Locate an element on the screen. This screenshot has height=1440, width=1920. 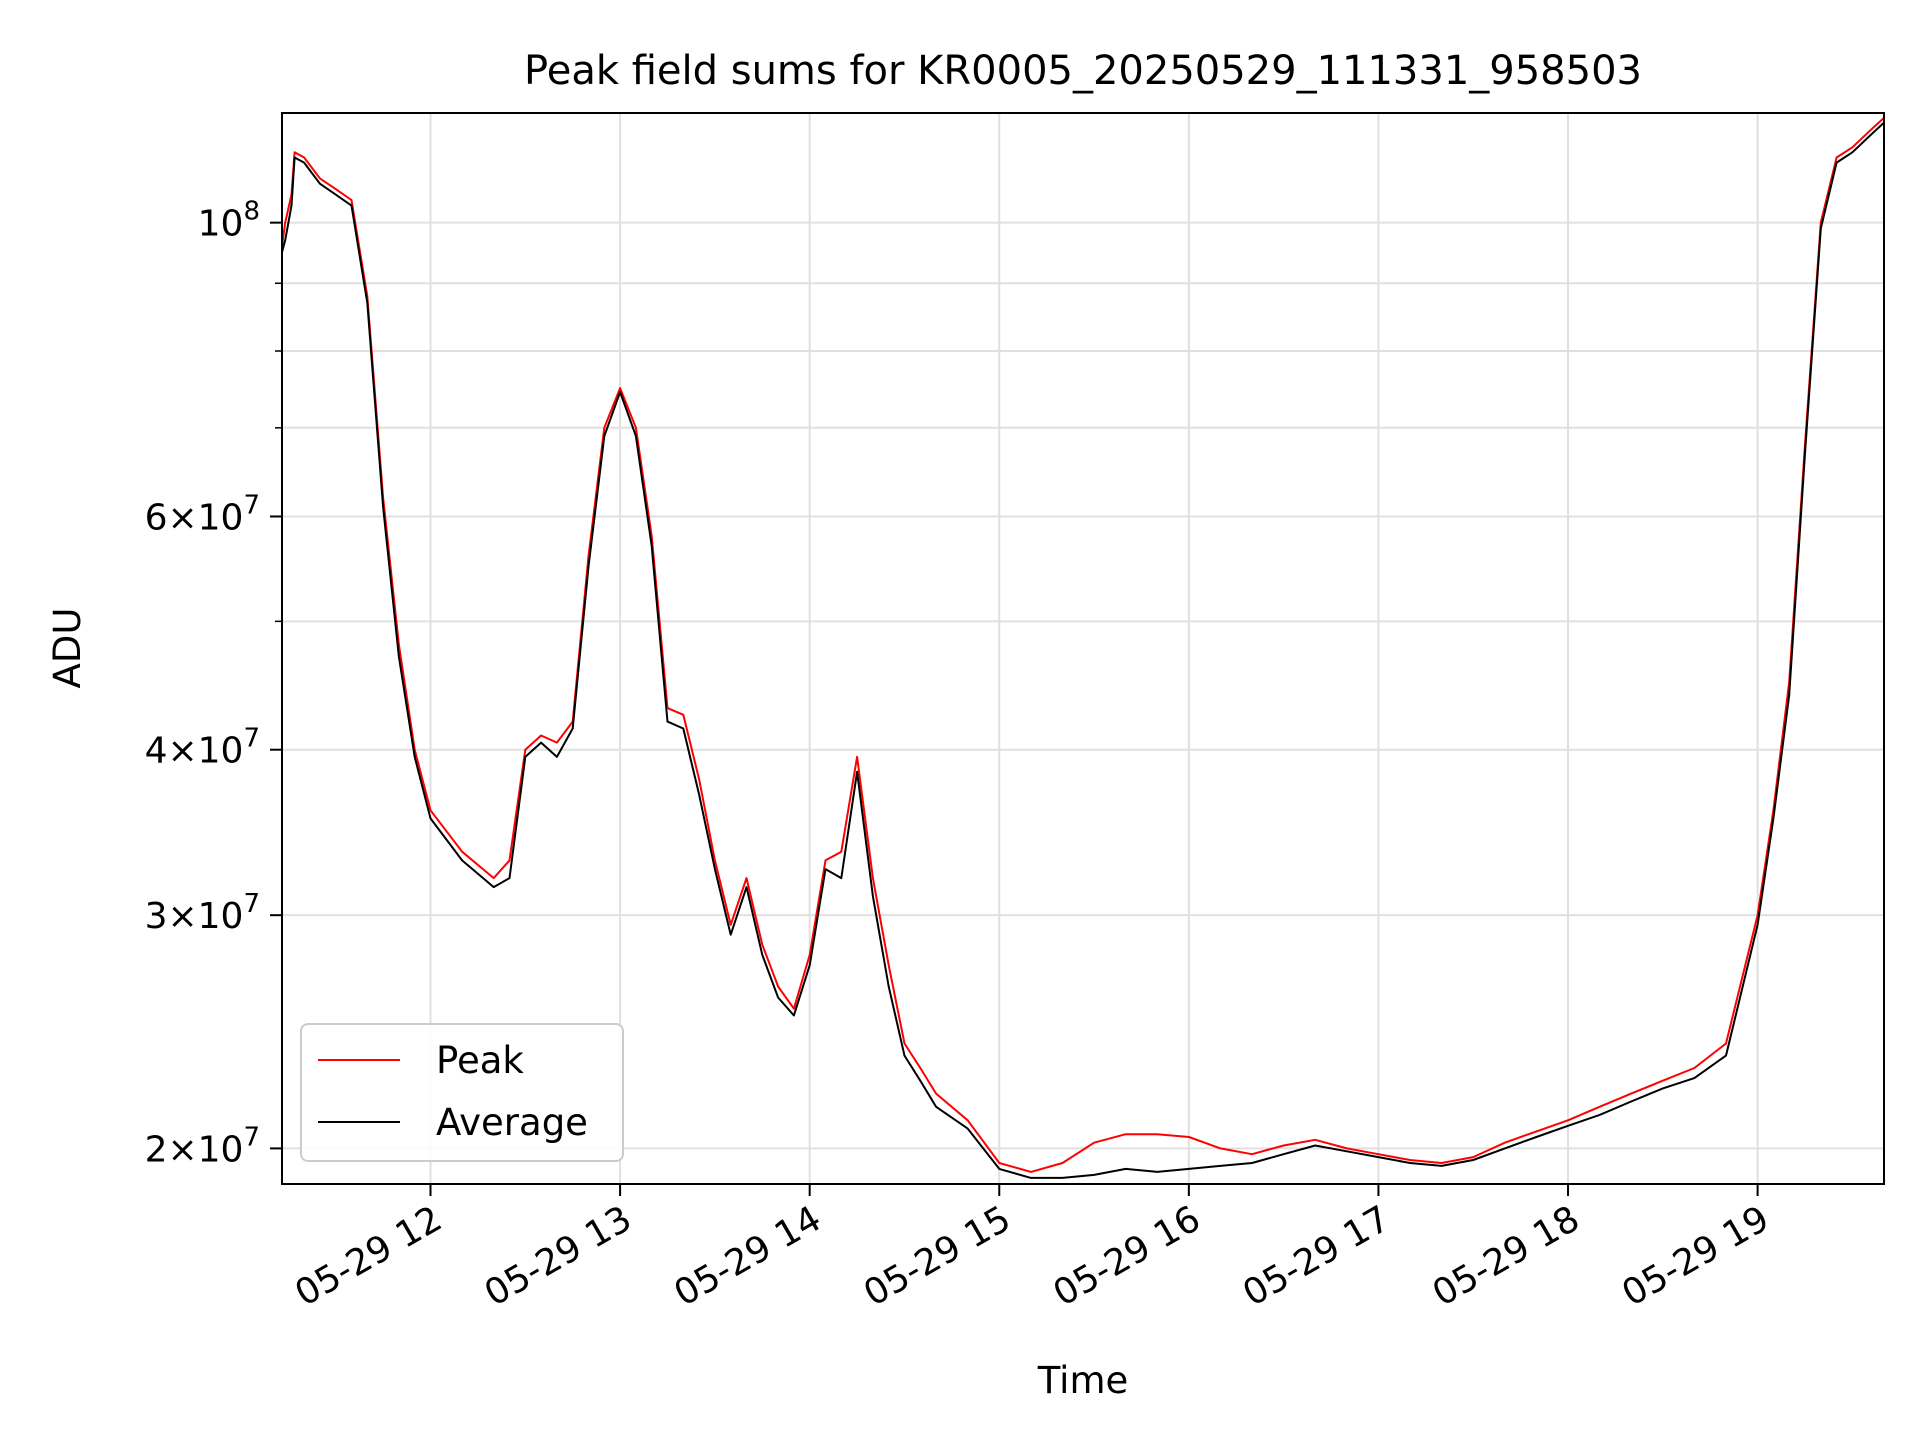
y-tick-label: 4×107 is located at coordinates (202, 748).